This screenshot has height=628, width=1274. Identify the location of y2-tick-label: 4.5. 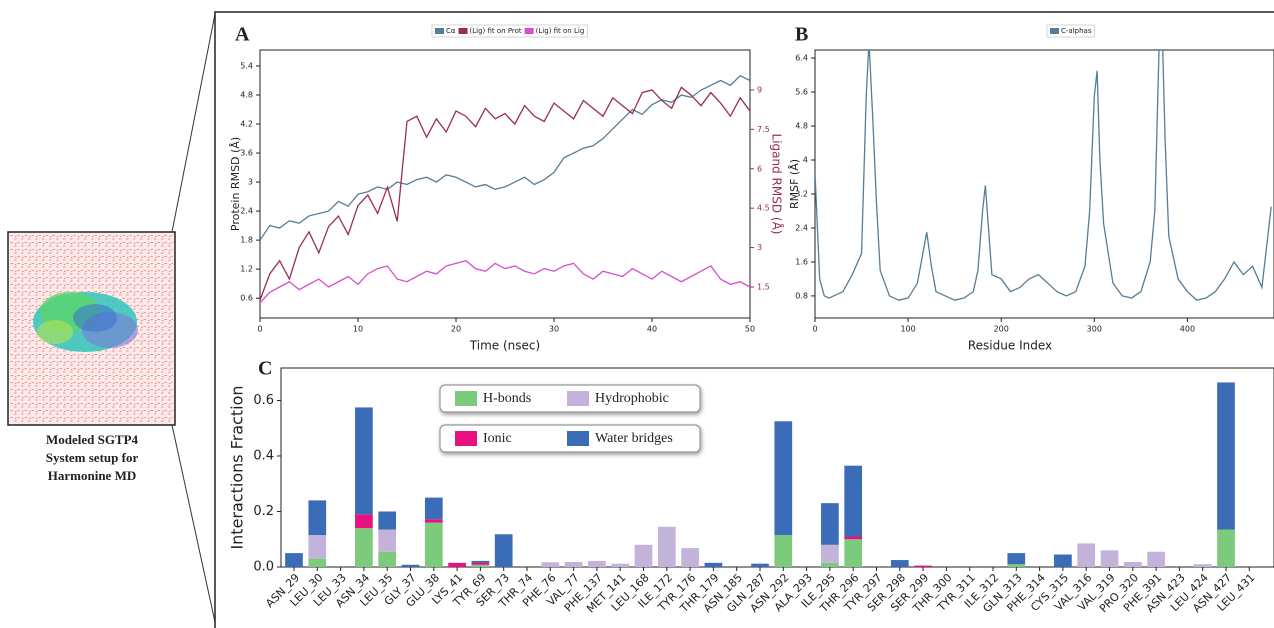
(763, 208).